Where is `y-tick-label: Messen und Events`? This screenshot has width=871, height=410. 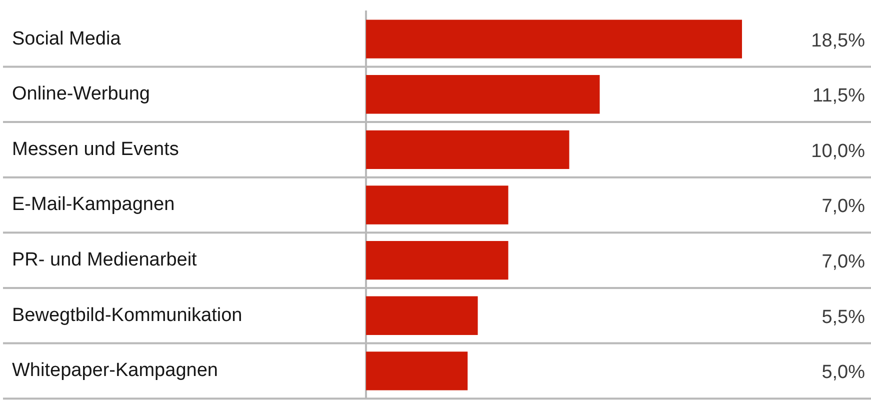 y-tick-label: Messen und Events is located at coordinates (95, 149).